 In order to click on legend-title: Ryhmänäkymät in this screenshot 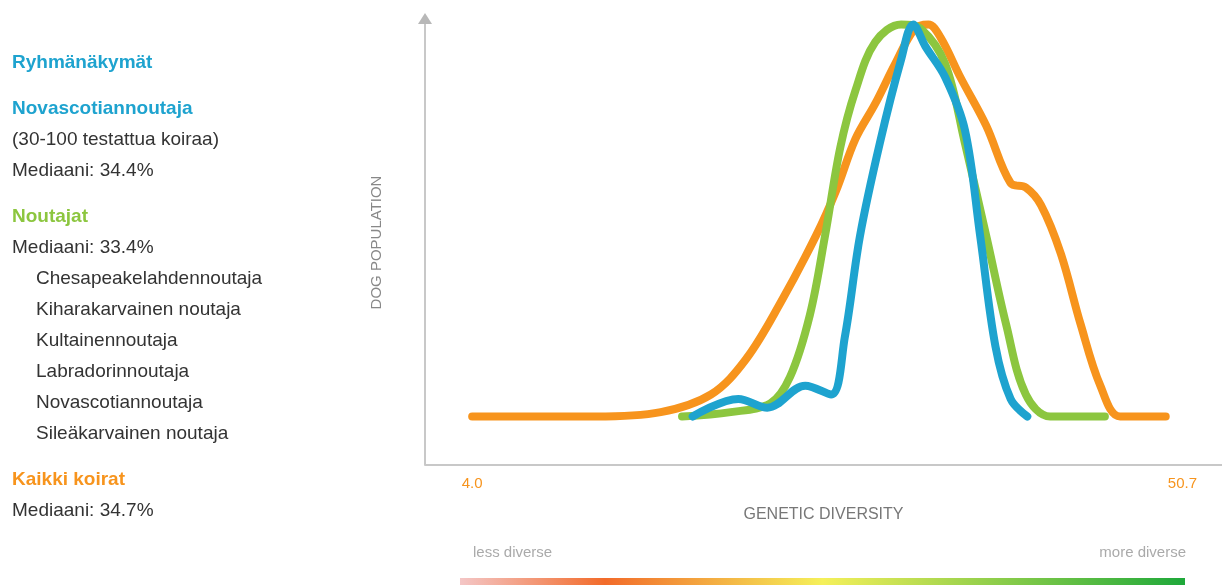, I will do `click(83, 62)`.